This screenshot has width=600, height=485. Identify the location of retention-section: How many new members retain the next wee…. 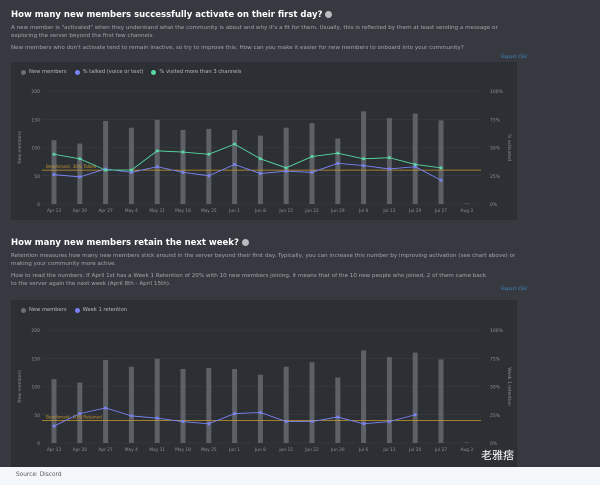
(269, 265).